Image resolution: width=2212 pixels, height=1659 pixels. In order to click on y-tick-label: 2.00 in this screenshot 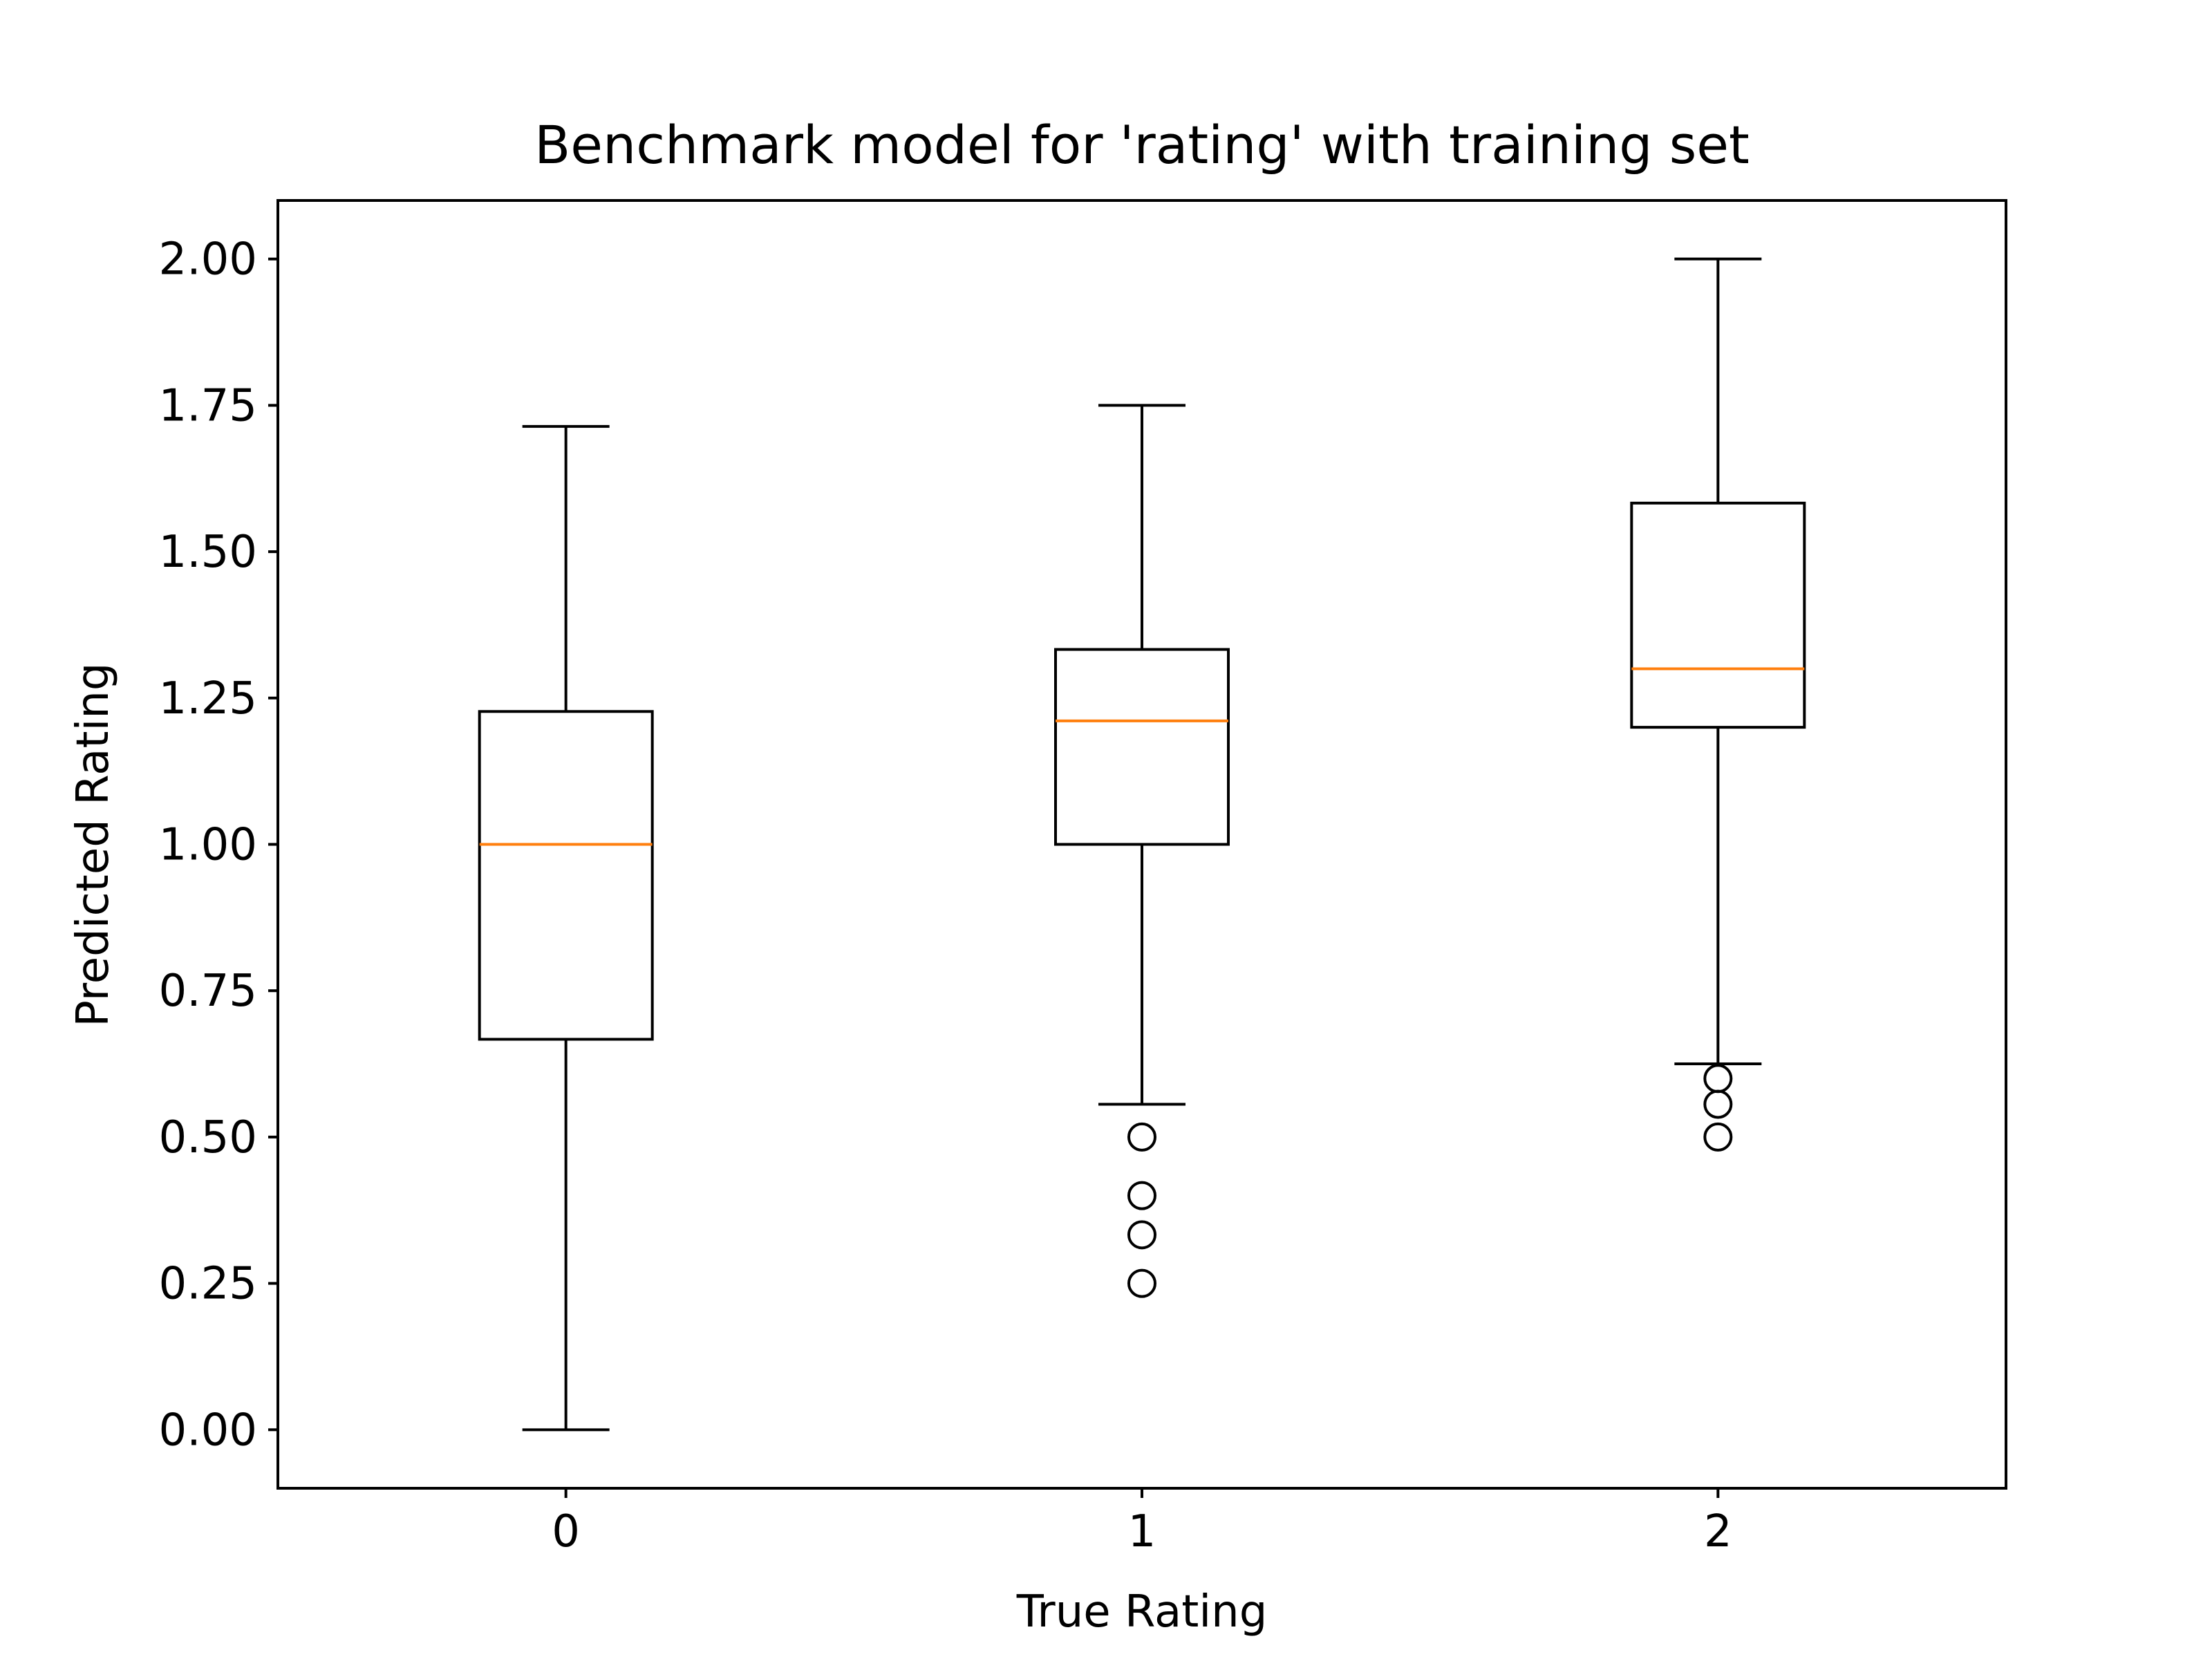, I will do `click(208, 259)`.